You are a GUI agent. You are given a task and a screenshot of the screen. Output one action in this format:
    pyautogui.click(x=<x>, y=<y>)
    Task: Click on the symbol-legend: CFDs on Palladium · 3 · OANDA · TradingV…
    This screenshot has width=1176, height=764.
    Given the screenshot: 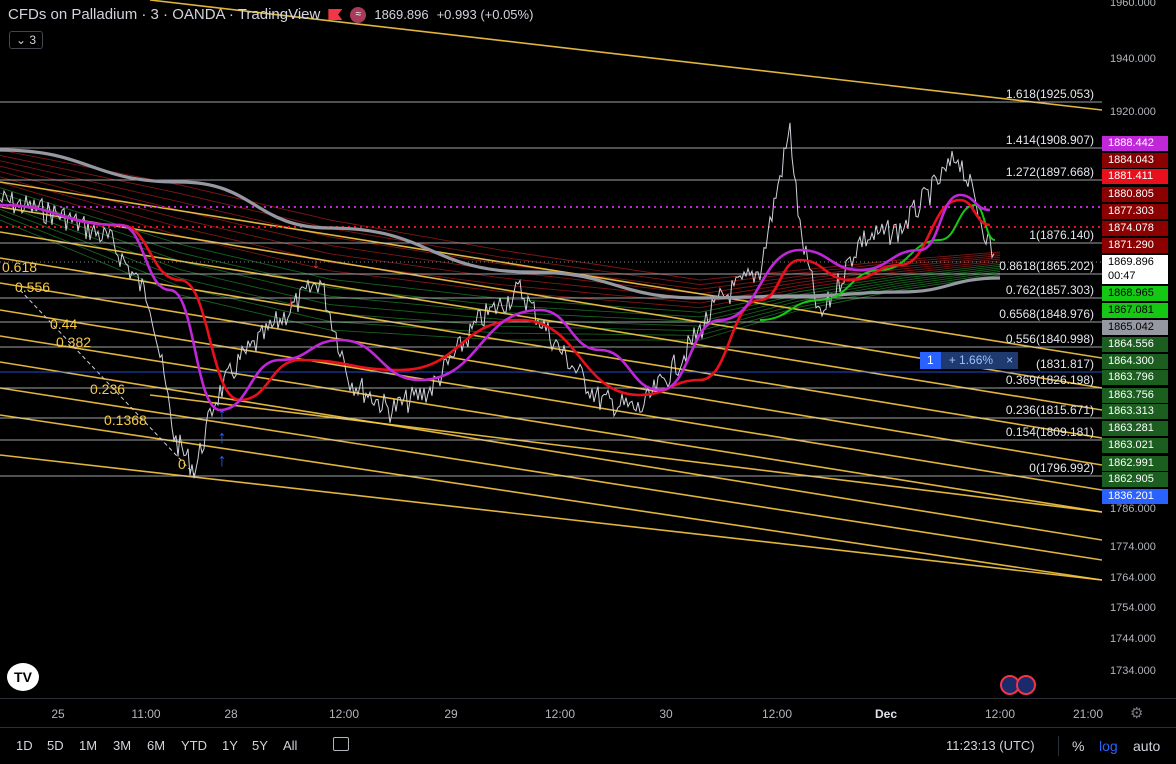 What is the action you would take?
    pyautogui.click(x=270, y=14)
    